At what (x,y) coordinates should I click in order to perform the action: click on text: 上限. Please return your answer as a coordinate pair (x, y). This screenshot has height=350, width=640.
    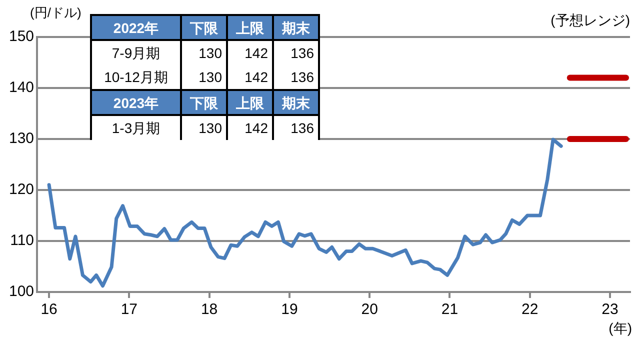
    Looking at the image, I should click on (250, 28).